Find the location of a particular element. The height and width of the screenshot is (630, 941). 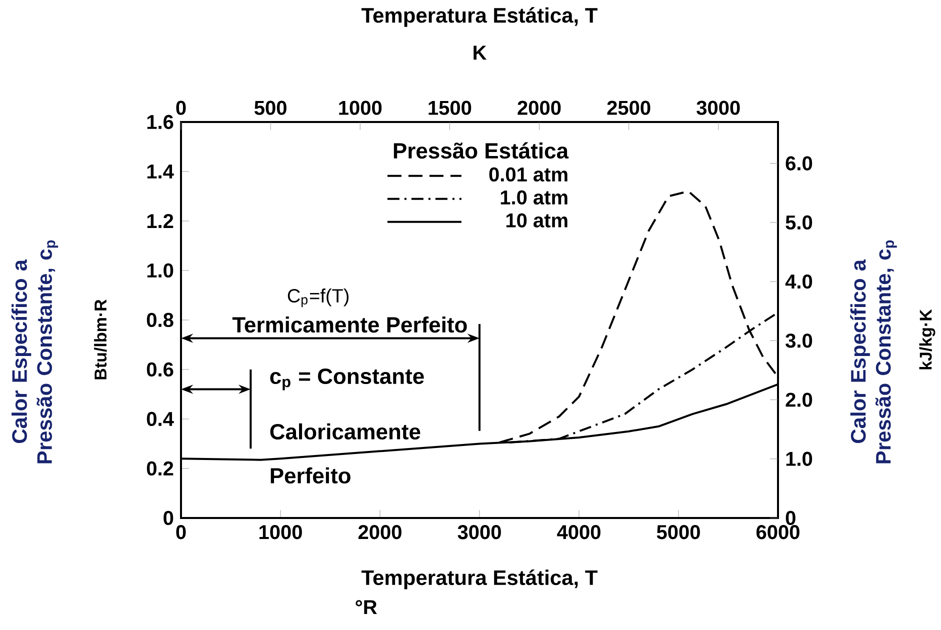

annotation: c$_{p}$ = Constante is located at coordinates (347, 379).